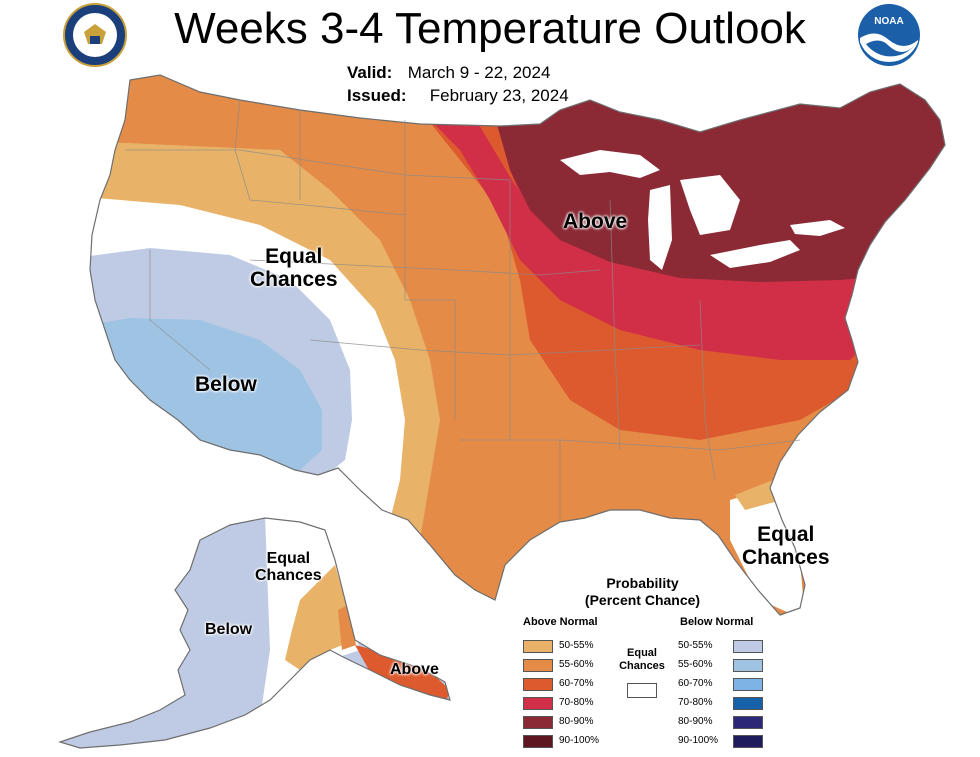 The width and height of the screenshot is (980, 757). What do you see at coordinates (576, 664) in the screenshot?
I see `legend-label-above: 55-60%` at bounding box center [576, 664].